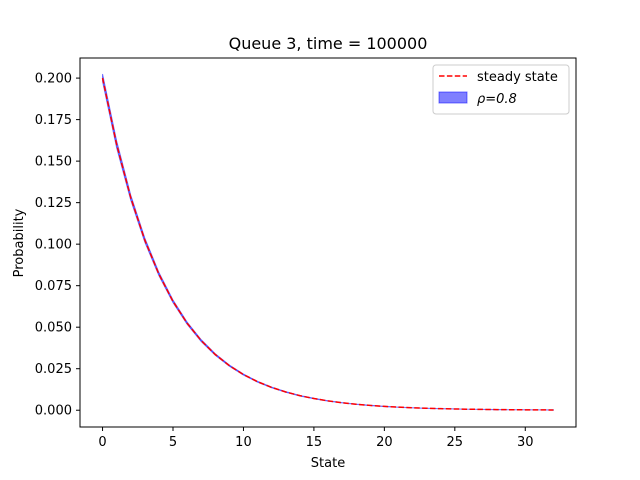 This screenshot has height=480, width=640. What do you see at coordinates (53, 328) in the screenshot?
I see `y-tick-label: 0.050` at bounding box center [53, 328].